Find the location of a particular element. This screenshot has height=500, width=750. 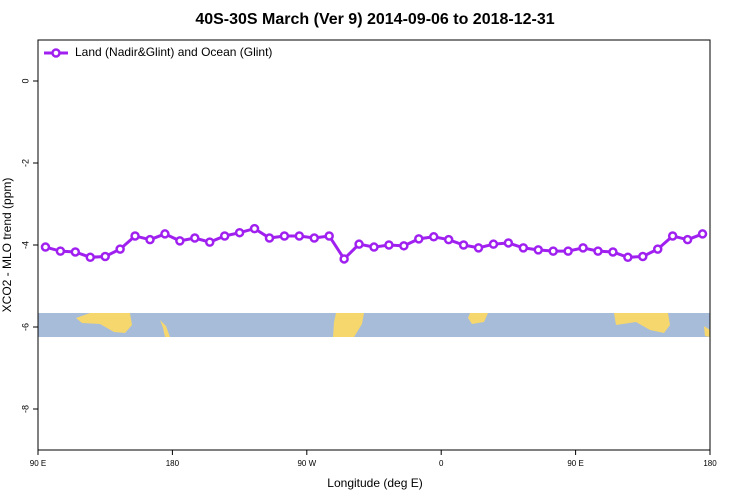

map-strip is located at coordinates (374, 325).